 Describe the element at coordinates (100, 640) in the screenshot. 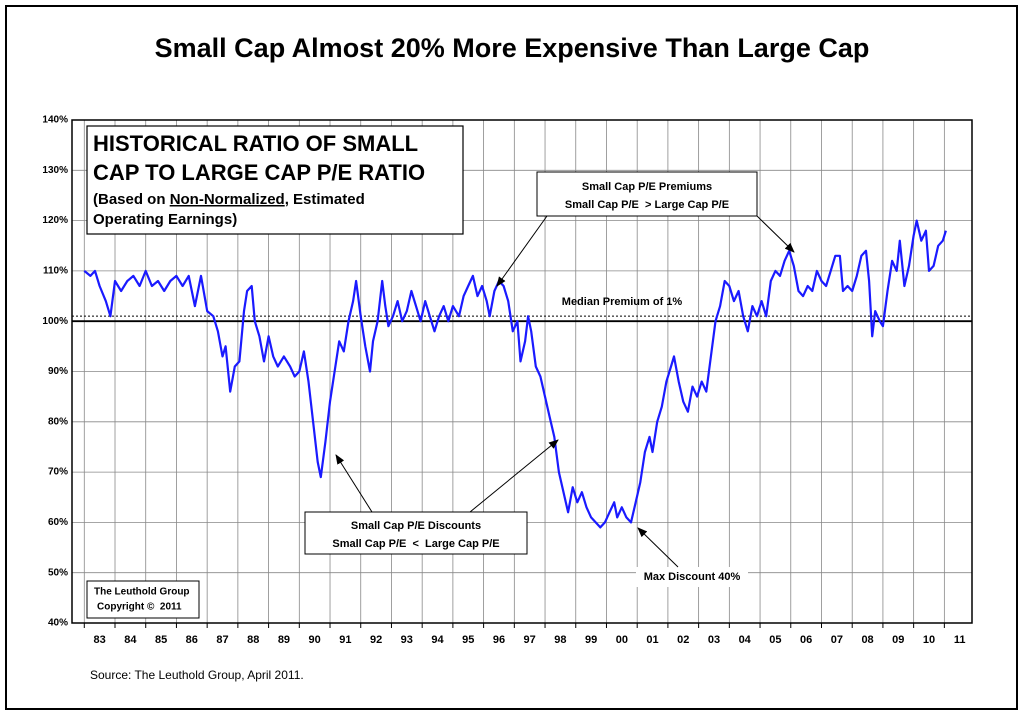

I see `x-tick-label: 83` at that location.